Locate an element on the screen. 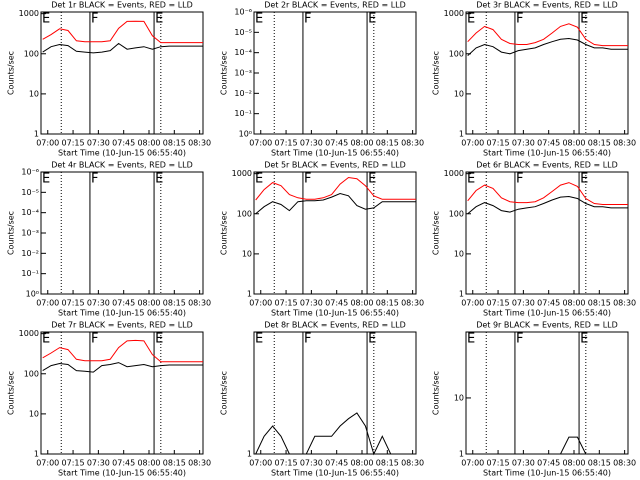 Image resolution: width=640 pixels, height=480 pixels. panel-title: Det 5r BLACK = Events, RED = LLD is located at coordinates (335, 165).